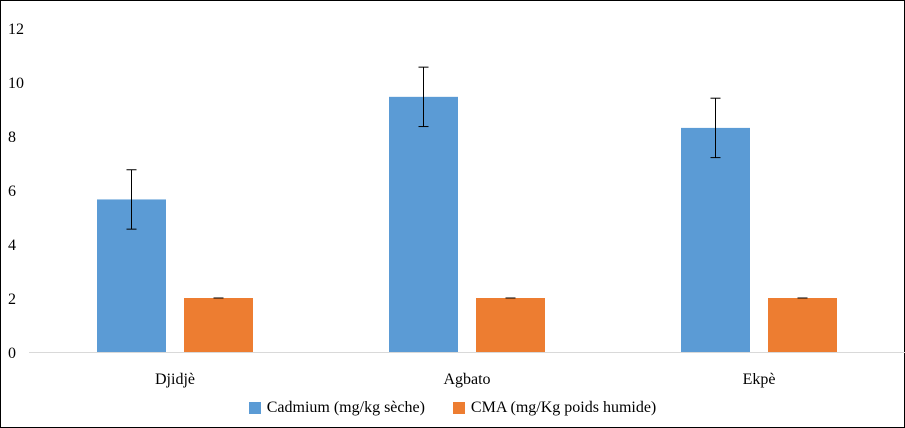  I want to click on legend-label-cadmium: Cadmium (mg/kg sèche), so click(345, 407).